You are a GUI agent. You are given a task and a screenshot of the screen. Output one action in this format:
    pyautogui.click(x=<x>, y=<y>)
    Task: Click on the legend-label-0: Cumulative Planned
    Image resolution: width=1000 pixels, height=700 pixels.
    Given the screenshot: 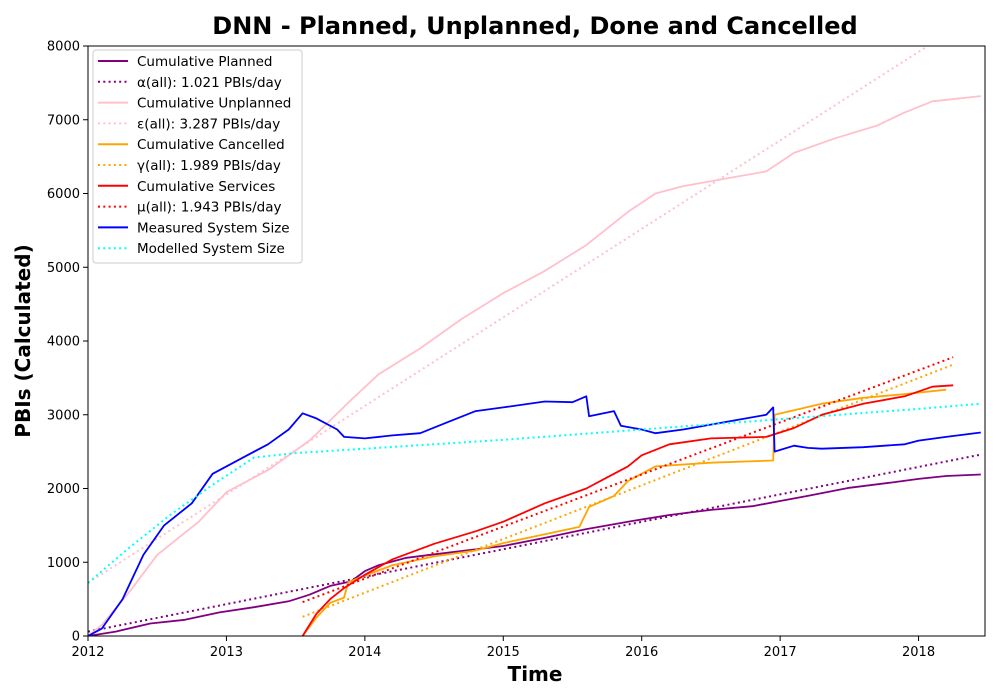 What is the action you would take?
    pyautogui.click(x=205, y=62)
    